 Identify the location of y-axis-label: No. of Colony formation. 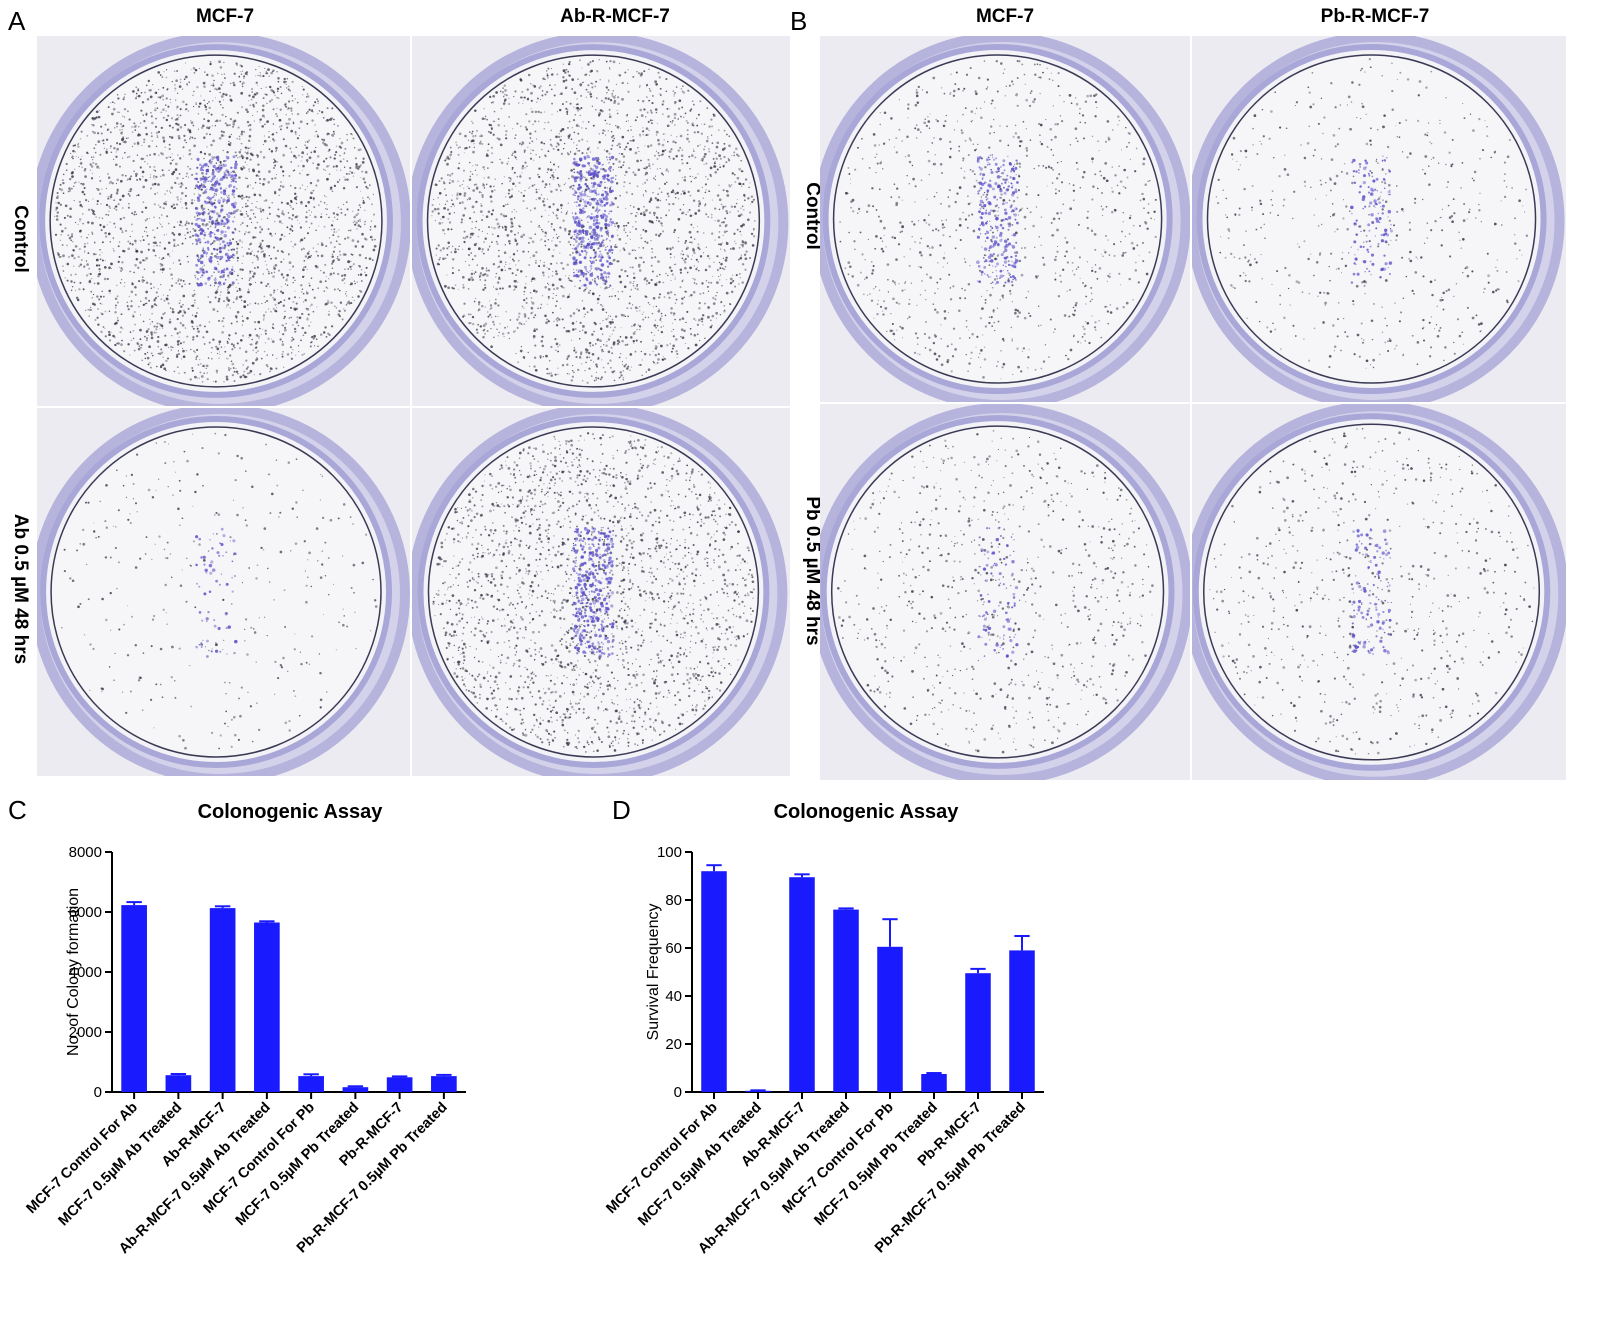
(73, 972).